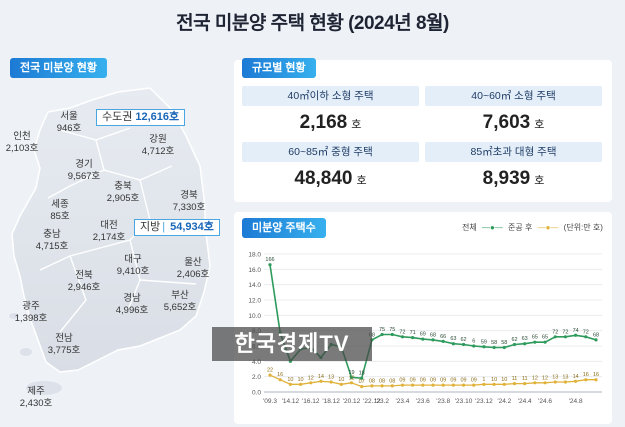 This screenshot has width=625, height=427. What do you see at coordinates (69, 122) in the screenshot?
I see `region-seoul: 서울 946호` at bounding box center [69, 122].